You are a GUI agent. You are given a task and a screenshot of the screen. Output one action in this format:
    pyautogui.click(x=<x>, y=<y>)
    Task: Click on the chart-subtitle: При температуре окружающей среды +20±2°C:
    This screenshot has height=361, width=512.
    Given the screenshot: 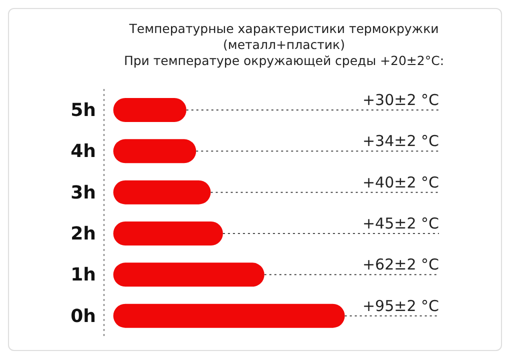 What is the action you would take?
    pyautogui.click(x=284, y=61)
    